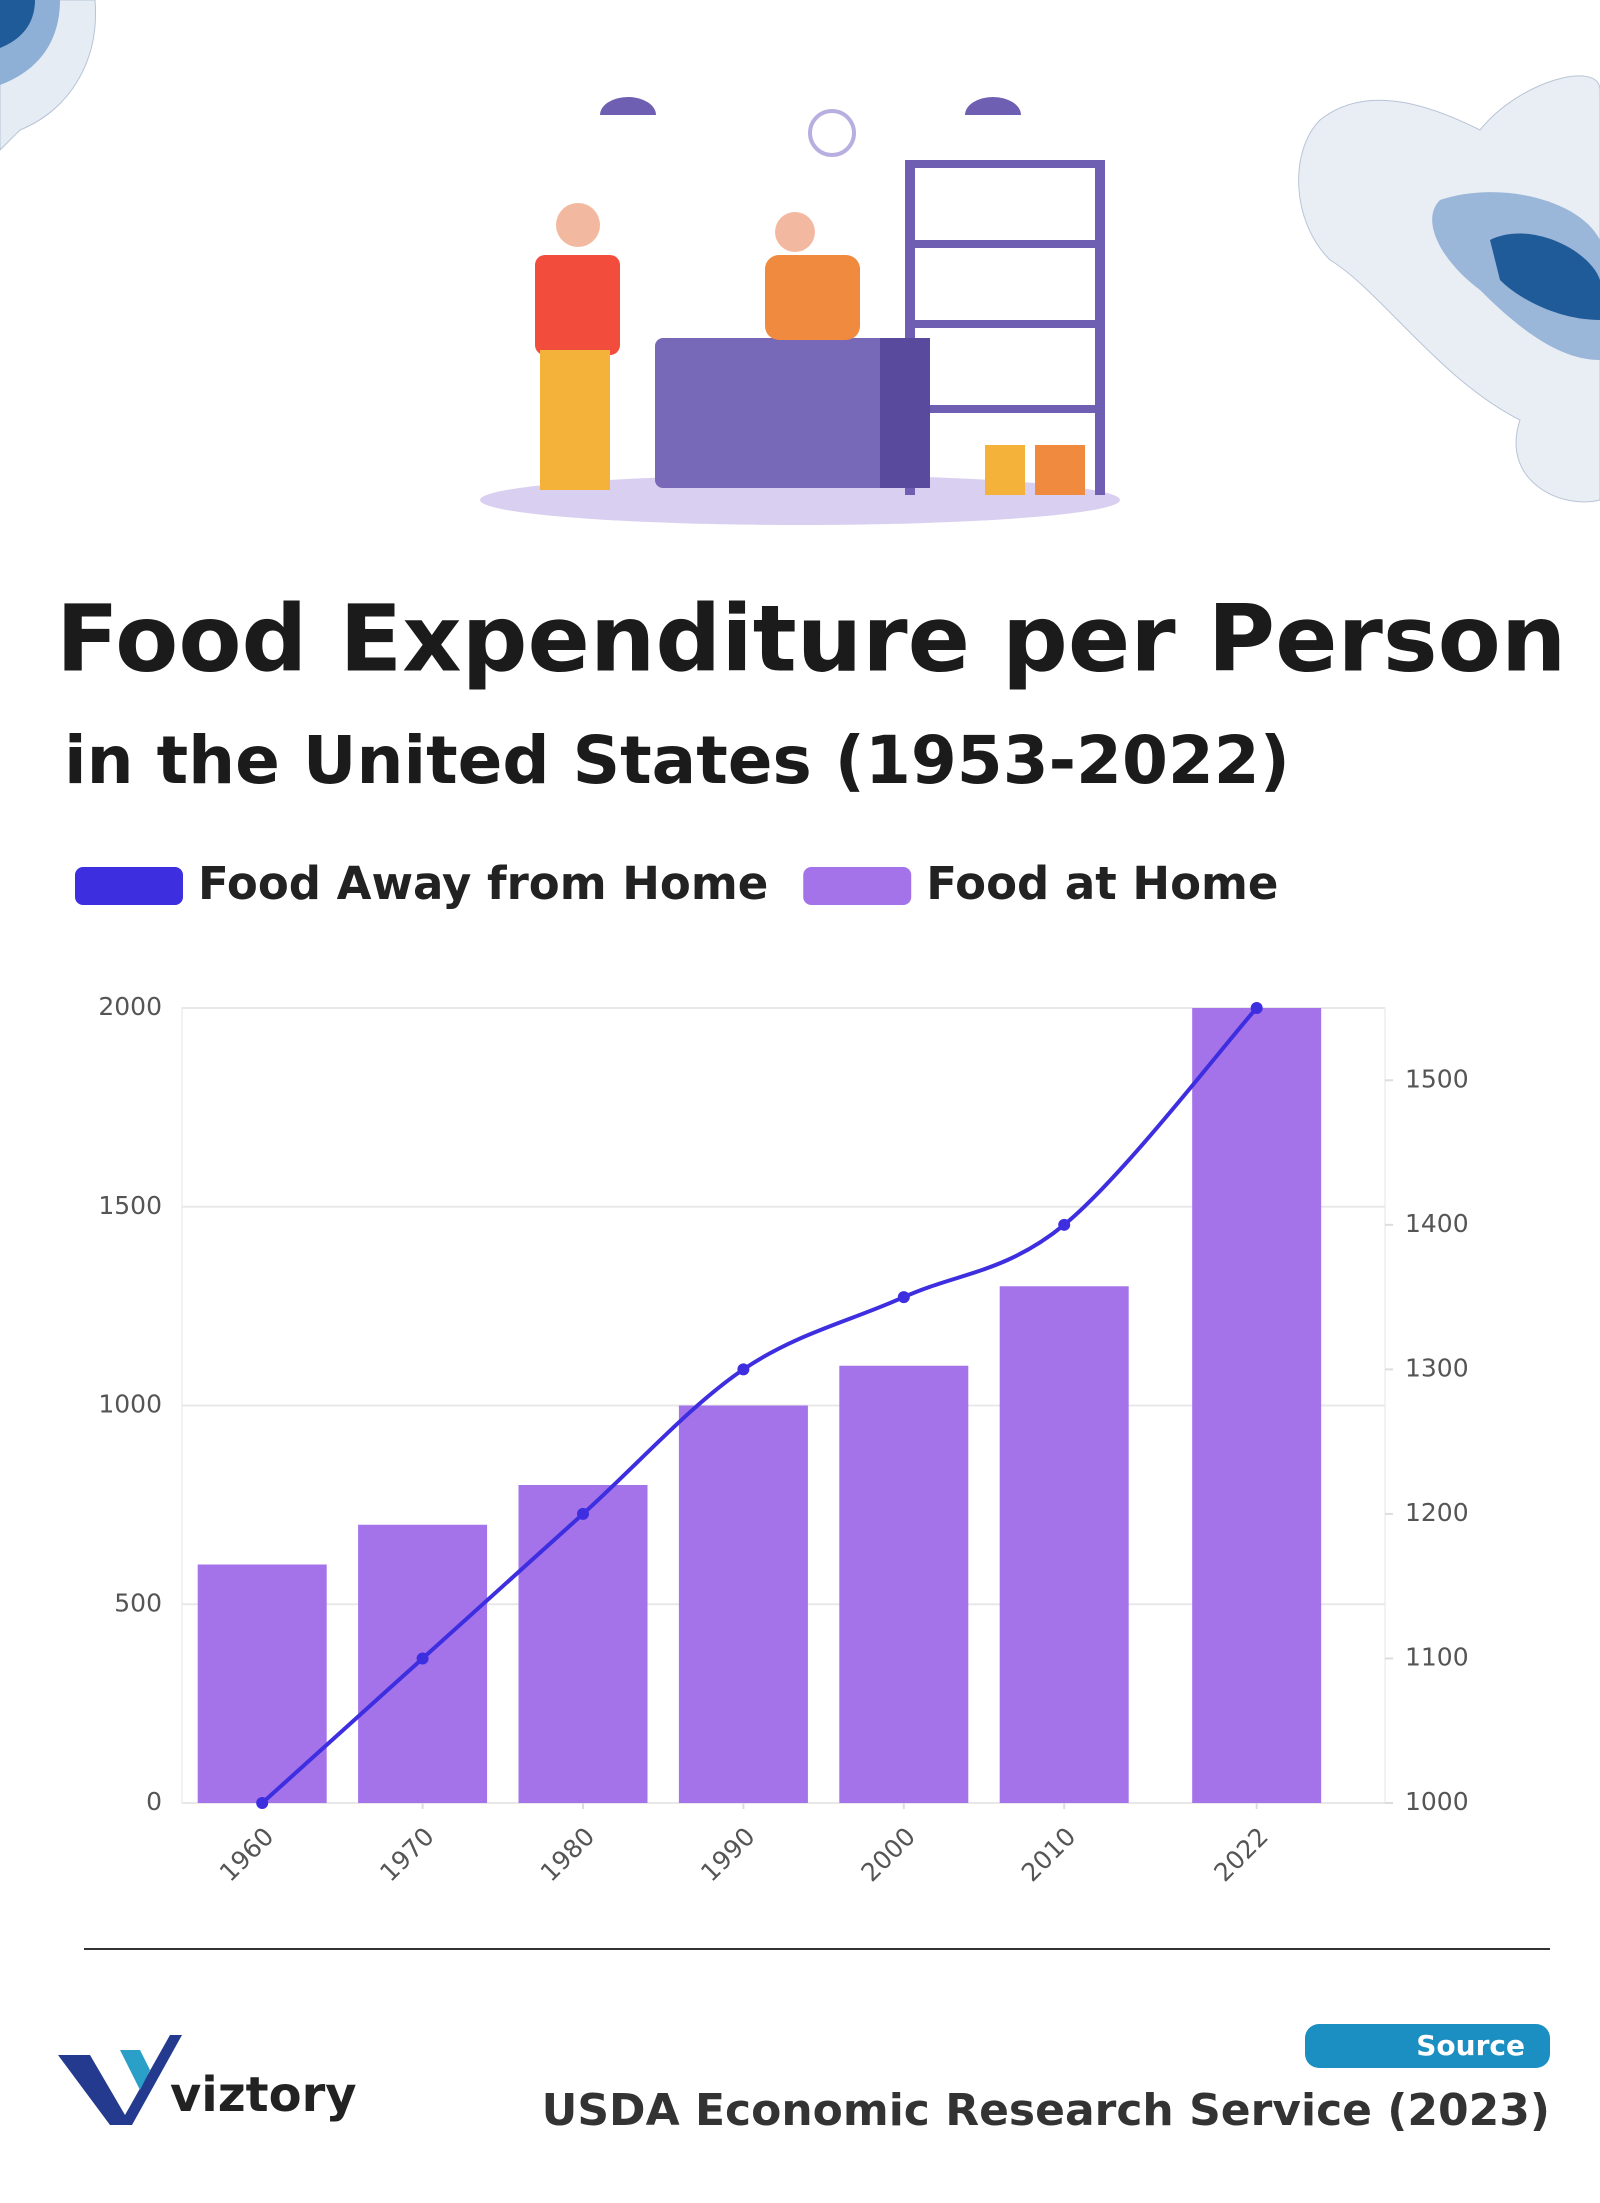 Image resolution: width=1600 pixels, height=2203 pixels. Describe the element at coordinates (154, 1801) in the screenshot. I see `y-tick-label: 0` at that location.